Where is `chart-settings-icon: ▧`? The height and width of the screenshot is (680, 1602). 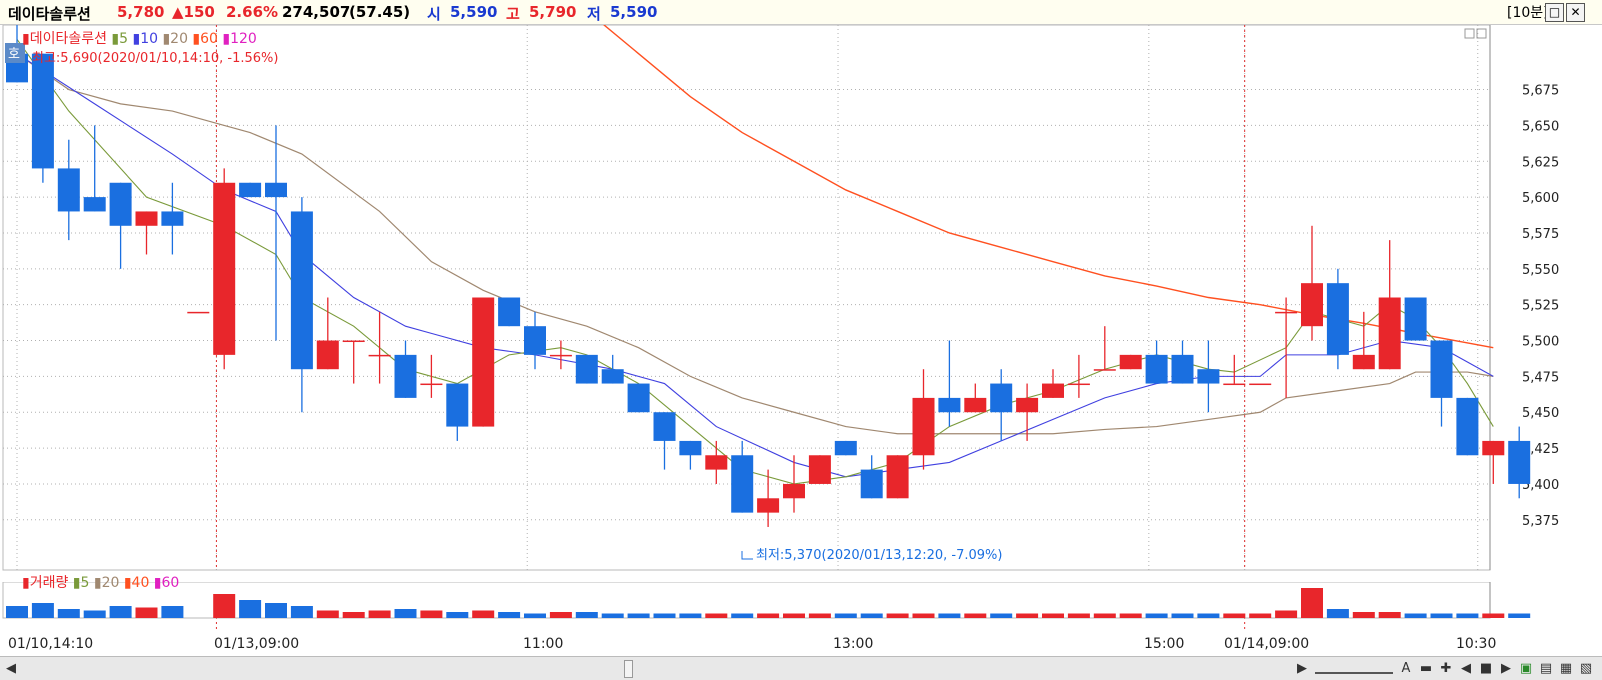
chart-settings-icon: ▧ is located at coordinates (1586, 668).